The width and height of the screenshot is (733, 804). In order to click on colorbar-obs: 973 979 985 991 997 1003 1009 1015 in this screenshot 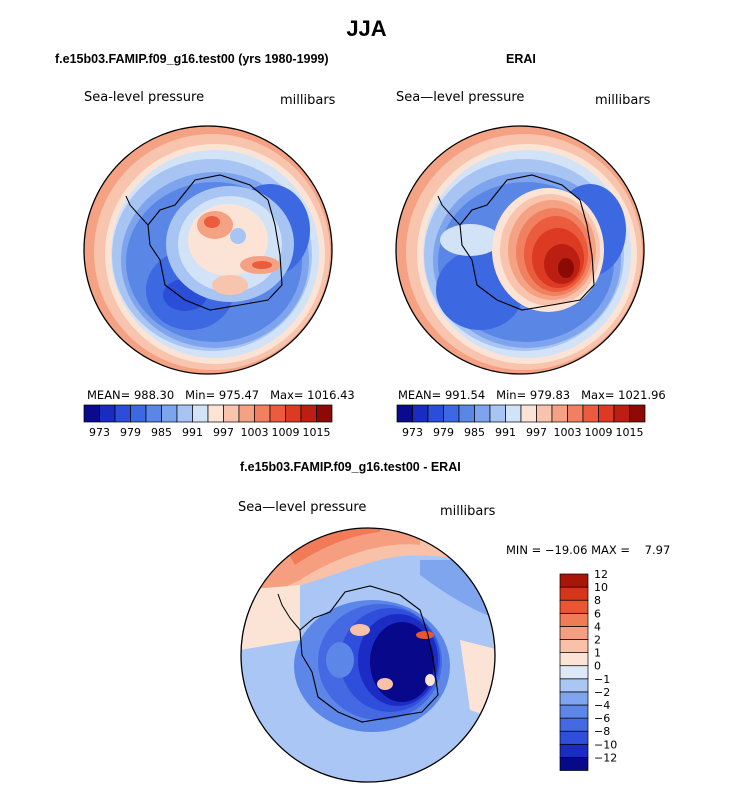, I will do `click(521, 421)`.